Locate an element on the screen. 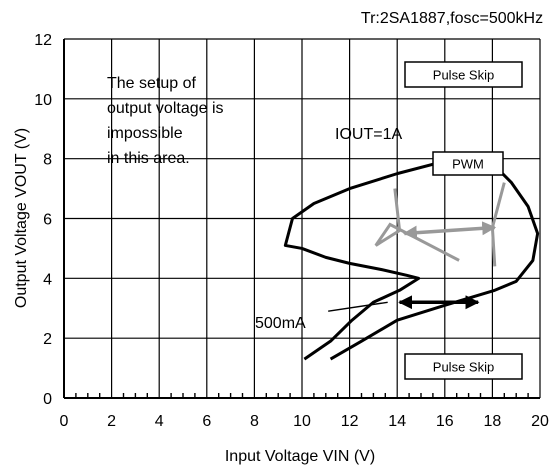 Image resolution: width=551 pixels, height=468 pixels. x-tick-label: 6 is located at coordinates (206, 421).